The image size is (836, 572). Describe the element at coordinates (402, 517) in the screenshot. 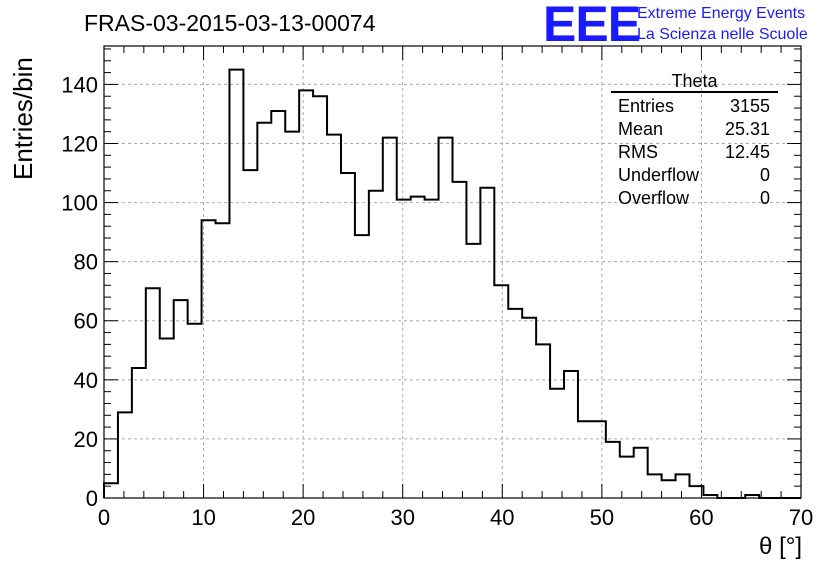

I see `x-tick-label: 30` at that location.